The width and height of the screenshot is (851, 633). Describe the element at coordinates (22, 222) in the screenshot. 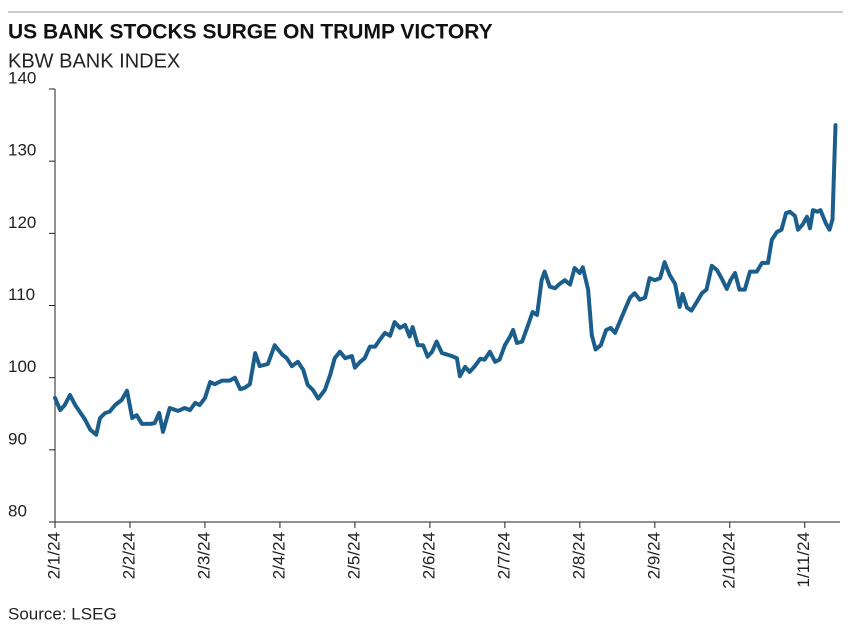

I see `y-tick-label: 120` at that location.